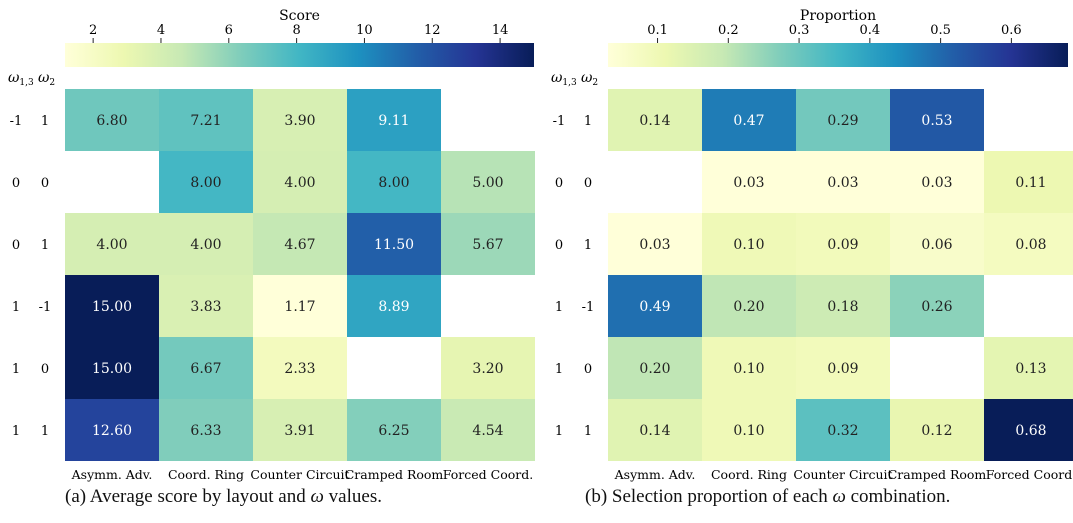 This screenshot has width=1073, height=523. I want to click on colorbar-tick-label: 14, so click(500, 30).